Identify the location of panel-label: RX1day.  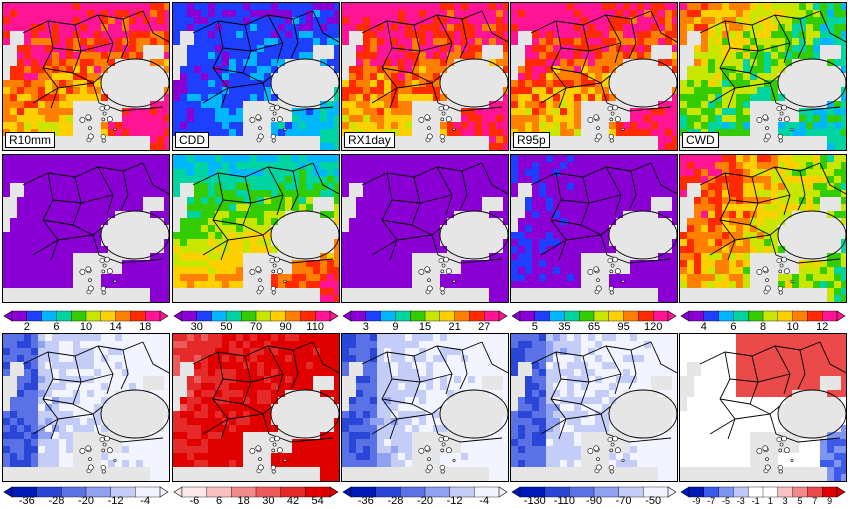
(369, 140).